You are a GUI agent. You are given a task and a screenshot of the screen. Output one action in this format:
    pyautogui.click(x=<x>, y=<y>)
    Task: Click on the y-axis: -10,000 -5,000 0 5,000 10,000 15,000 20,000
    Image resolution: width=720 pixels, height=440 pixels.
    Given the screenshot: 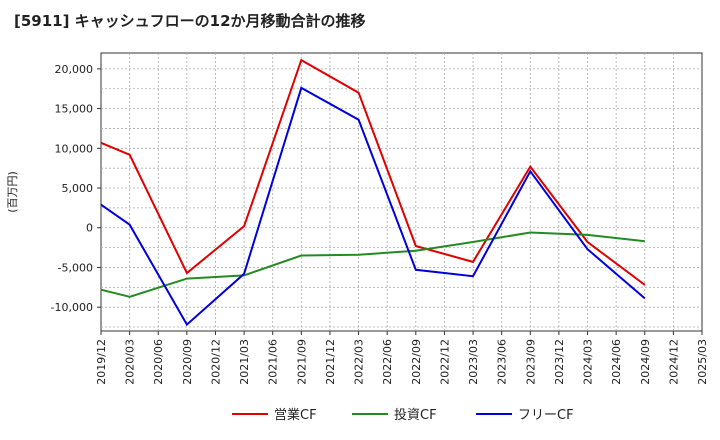 What is the action you would take?
    pyautogui.click(x=76, y=188)
    